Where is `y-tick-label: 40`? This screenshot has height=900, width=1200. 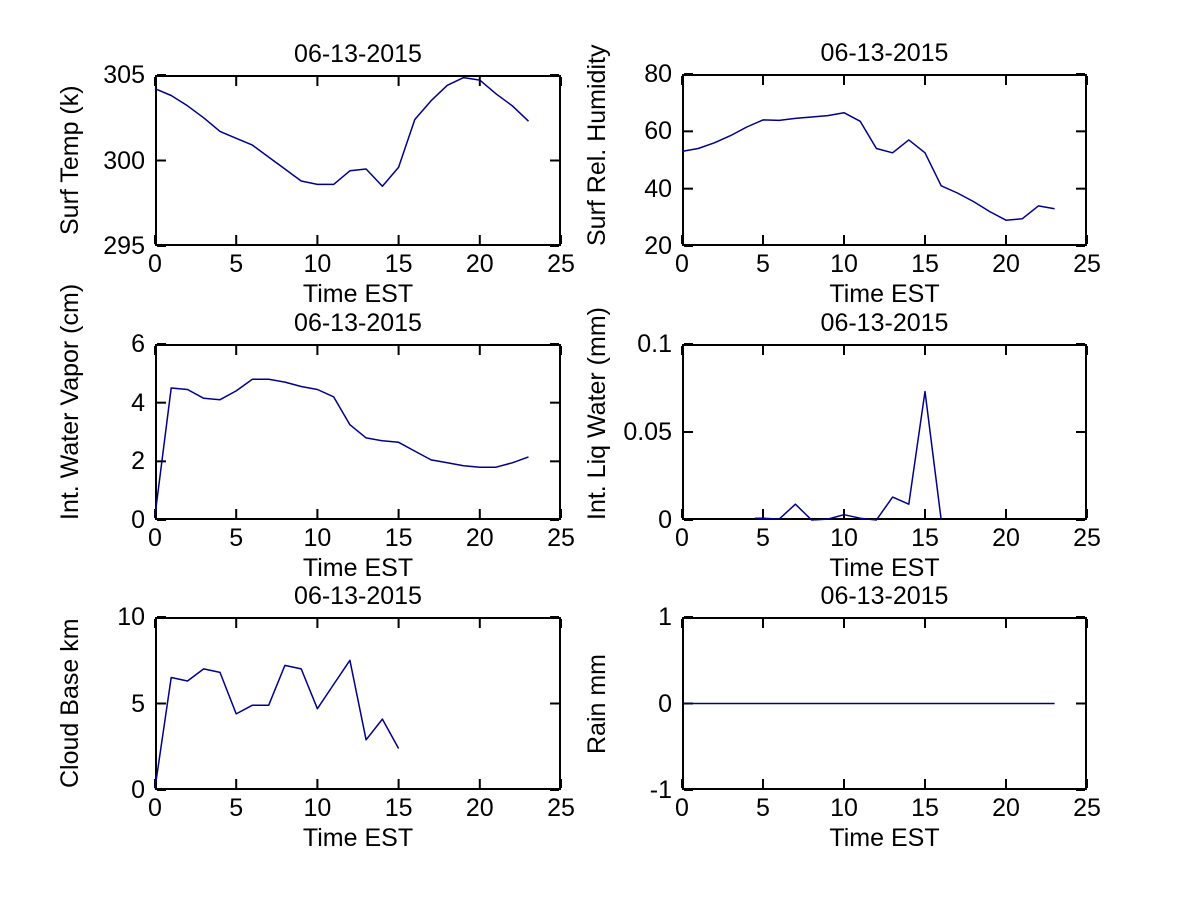 y-tick-label: 40 is located at coordinates (658, 188).